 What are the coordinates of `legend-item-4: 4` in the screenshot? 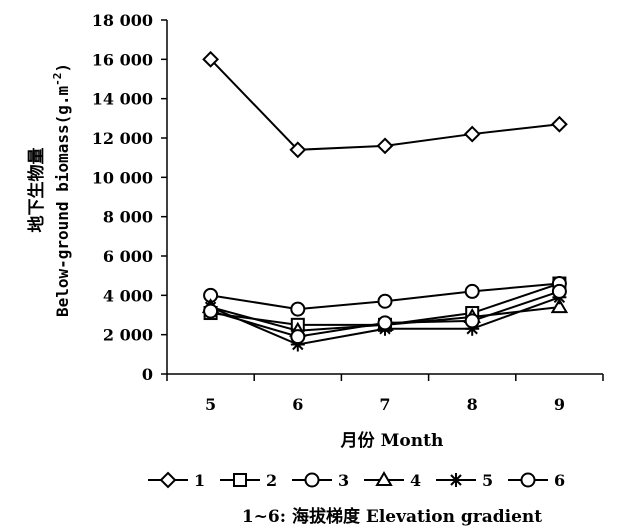 It's located at (392, 480).